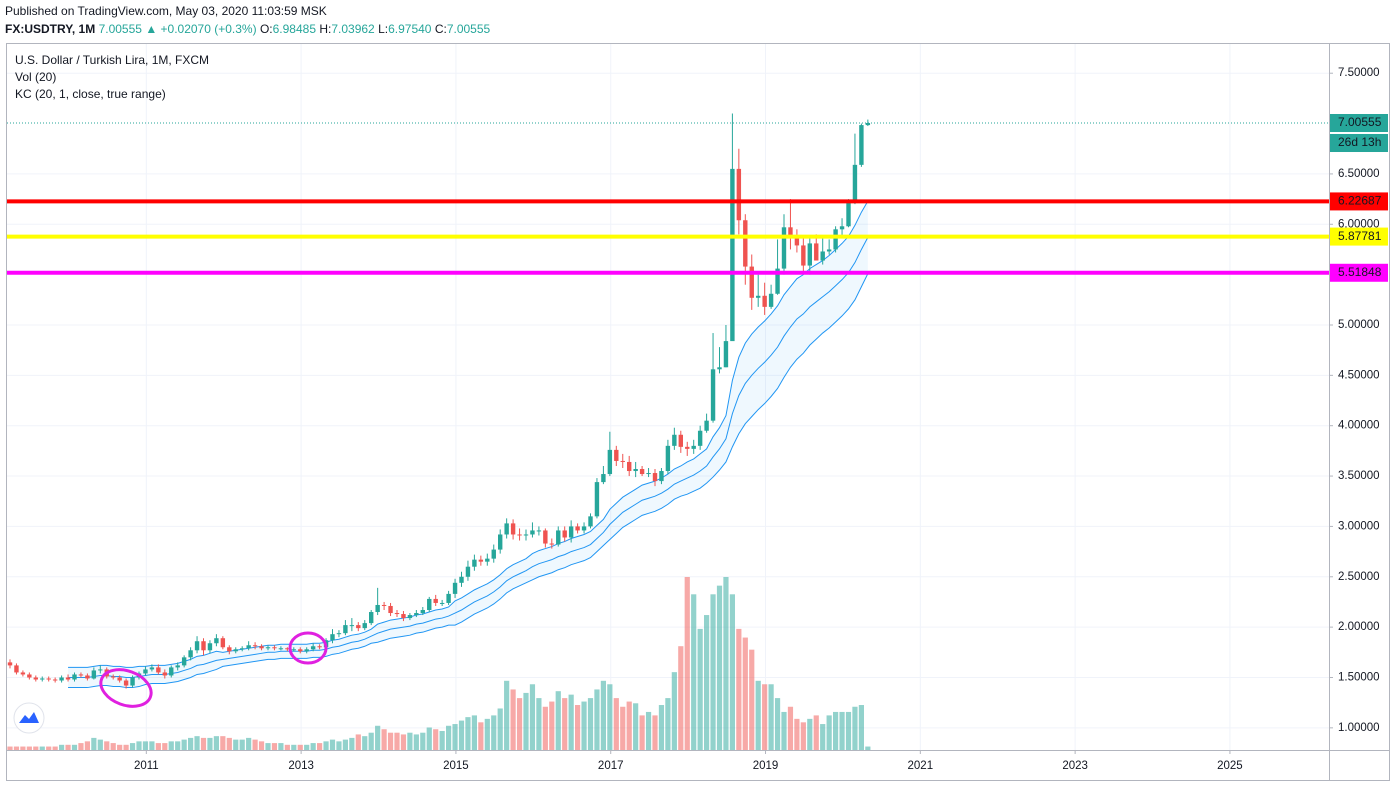  Describe the element at coordinates (1360, 272) in the screenshot. I see `level-label: 5.51848` at that location.